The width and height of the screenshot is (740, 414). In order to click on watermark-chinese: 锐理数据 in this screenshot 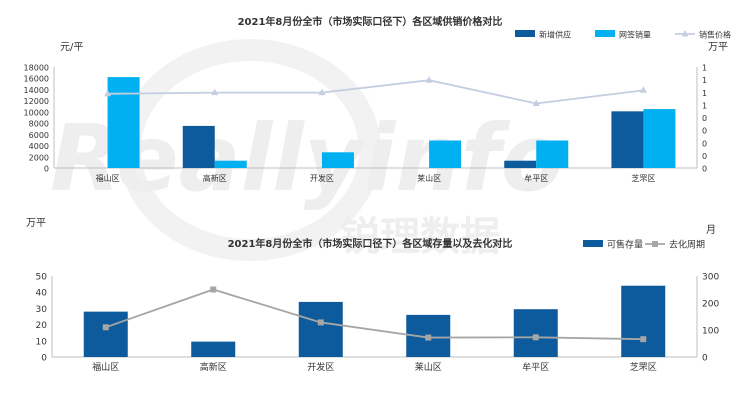, I will do `click(420, 237)`.